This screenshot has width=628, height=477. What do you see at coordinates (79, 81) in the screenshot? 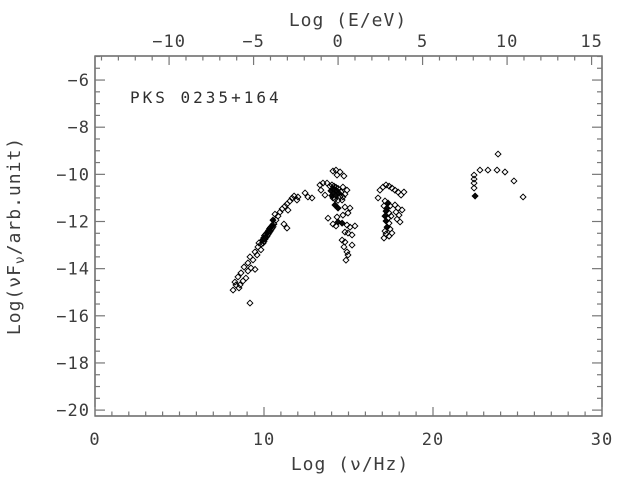
I see `y-tick-label: −6` at bounding box center [79, 81].